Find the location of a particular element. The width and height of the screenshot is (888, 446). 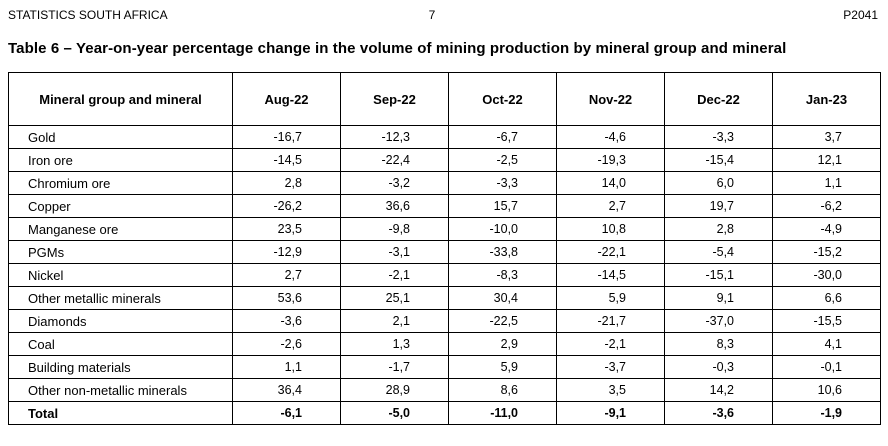

row-label: Copper is located at coordinates (120, 206).